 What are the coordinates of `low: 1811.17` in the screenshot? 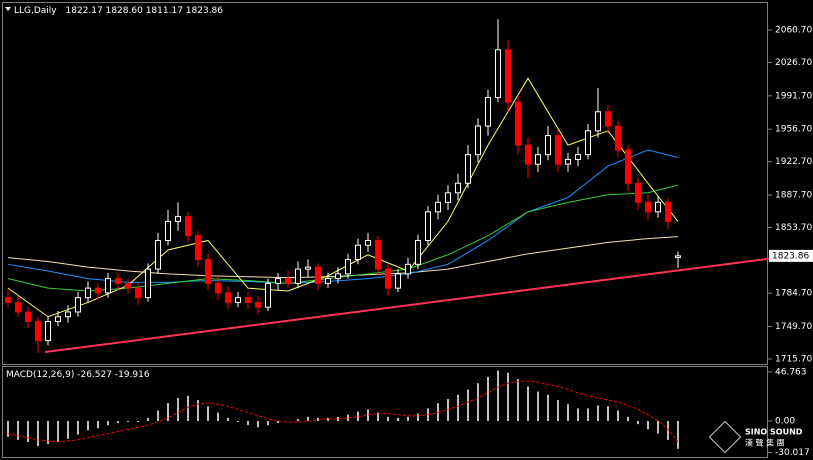 It's located at (164, 11).